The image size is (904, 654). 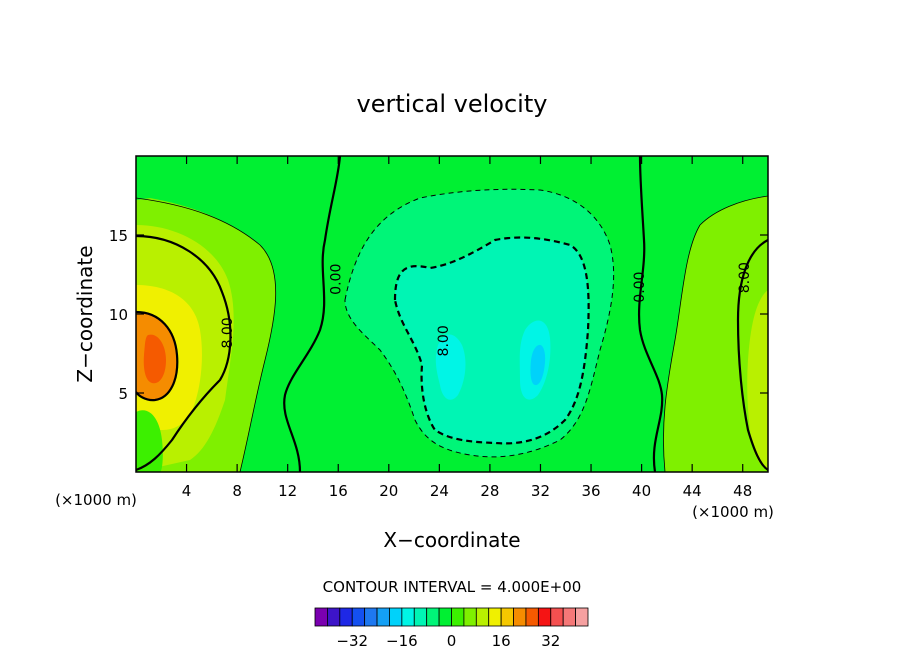 What do you see at coordinates (489, 491) in the screenshot?
I see `x-tick-label: 28` at bounding box center [489, 491].